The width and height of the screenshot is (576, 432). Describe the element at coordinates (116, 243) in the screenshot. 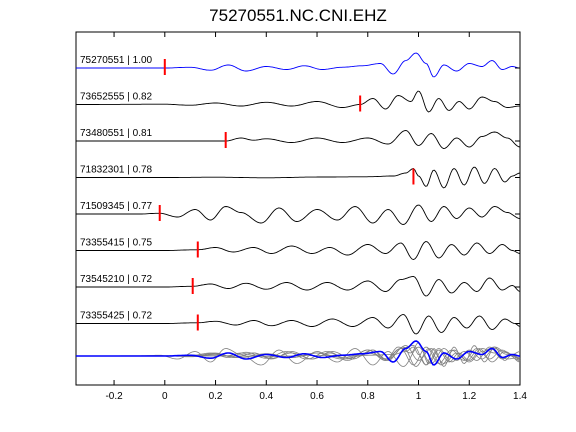

I see `trace-label-5: 73355415 | 0.75` at that location.